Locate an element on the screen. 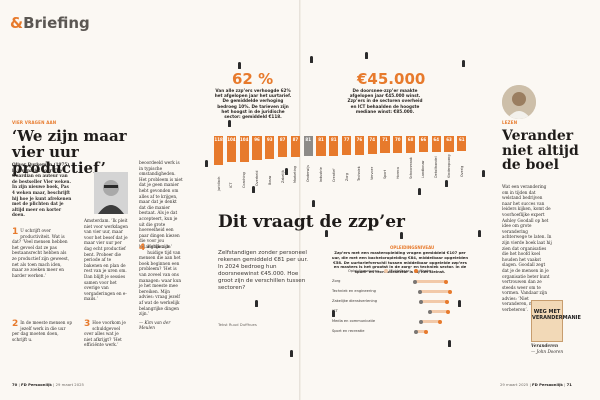 This screenshot has height=400, width=600. bar-category-label: Landbouw is located at coordinates (423, 169).